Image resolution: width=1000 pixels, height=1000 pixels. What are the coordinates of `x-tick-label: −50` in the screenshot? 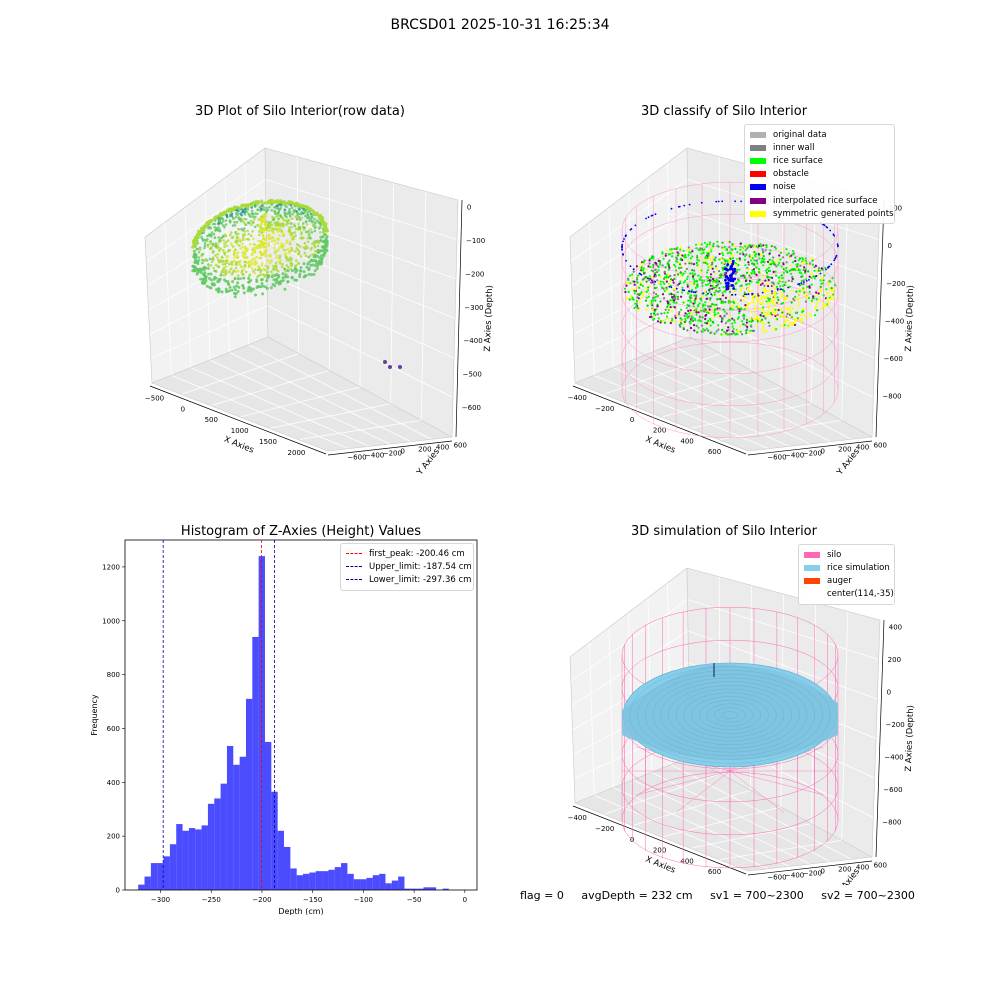 It's located at (414, 900).